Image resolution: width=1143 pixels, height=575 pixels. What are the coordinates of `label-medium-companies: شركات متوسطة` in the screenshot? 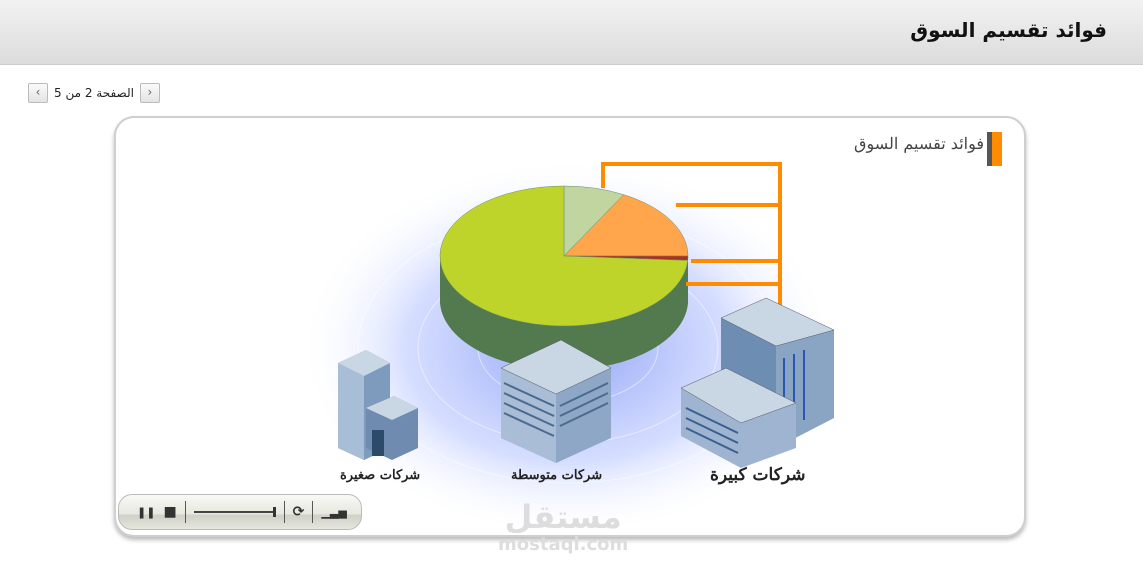 It's located at (557, 475).